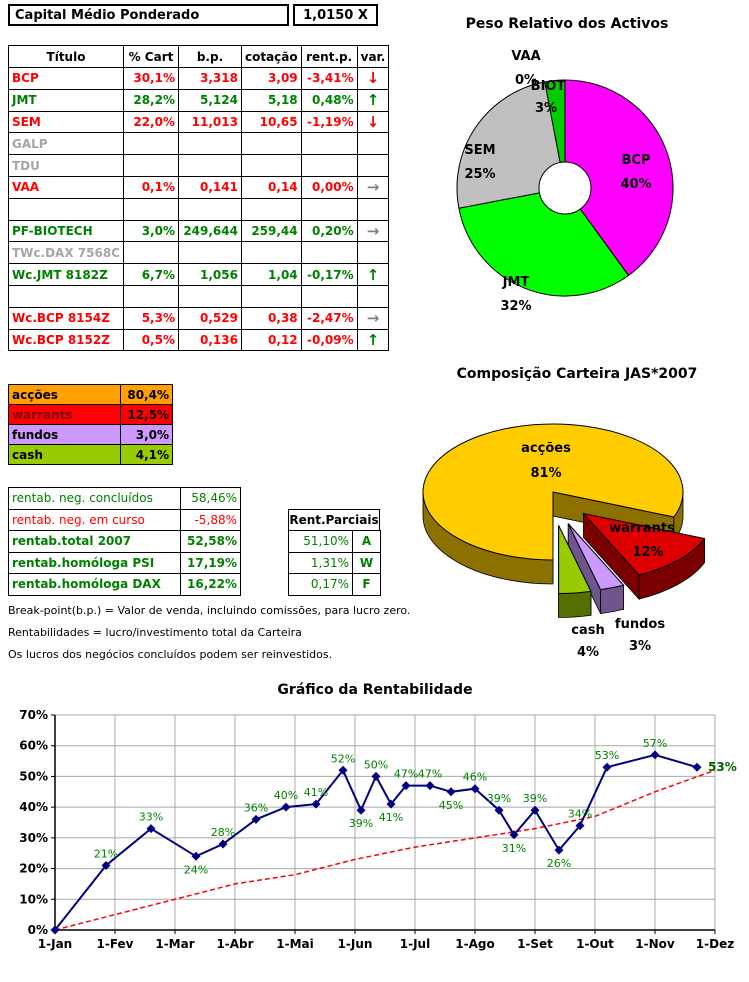 The width and height of the screenshot is (749, 982). I want to click on partials-value: 0,17%, so click(320, 584).